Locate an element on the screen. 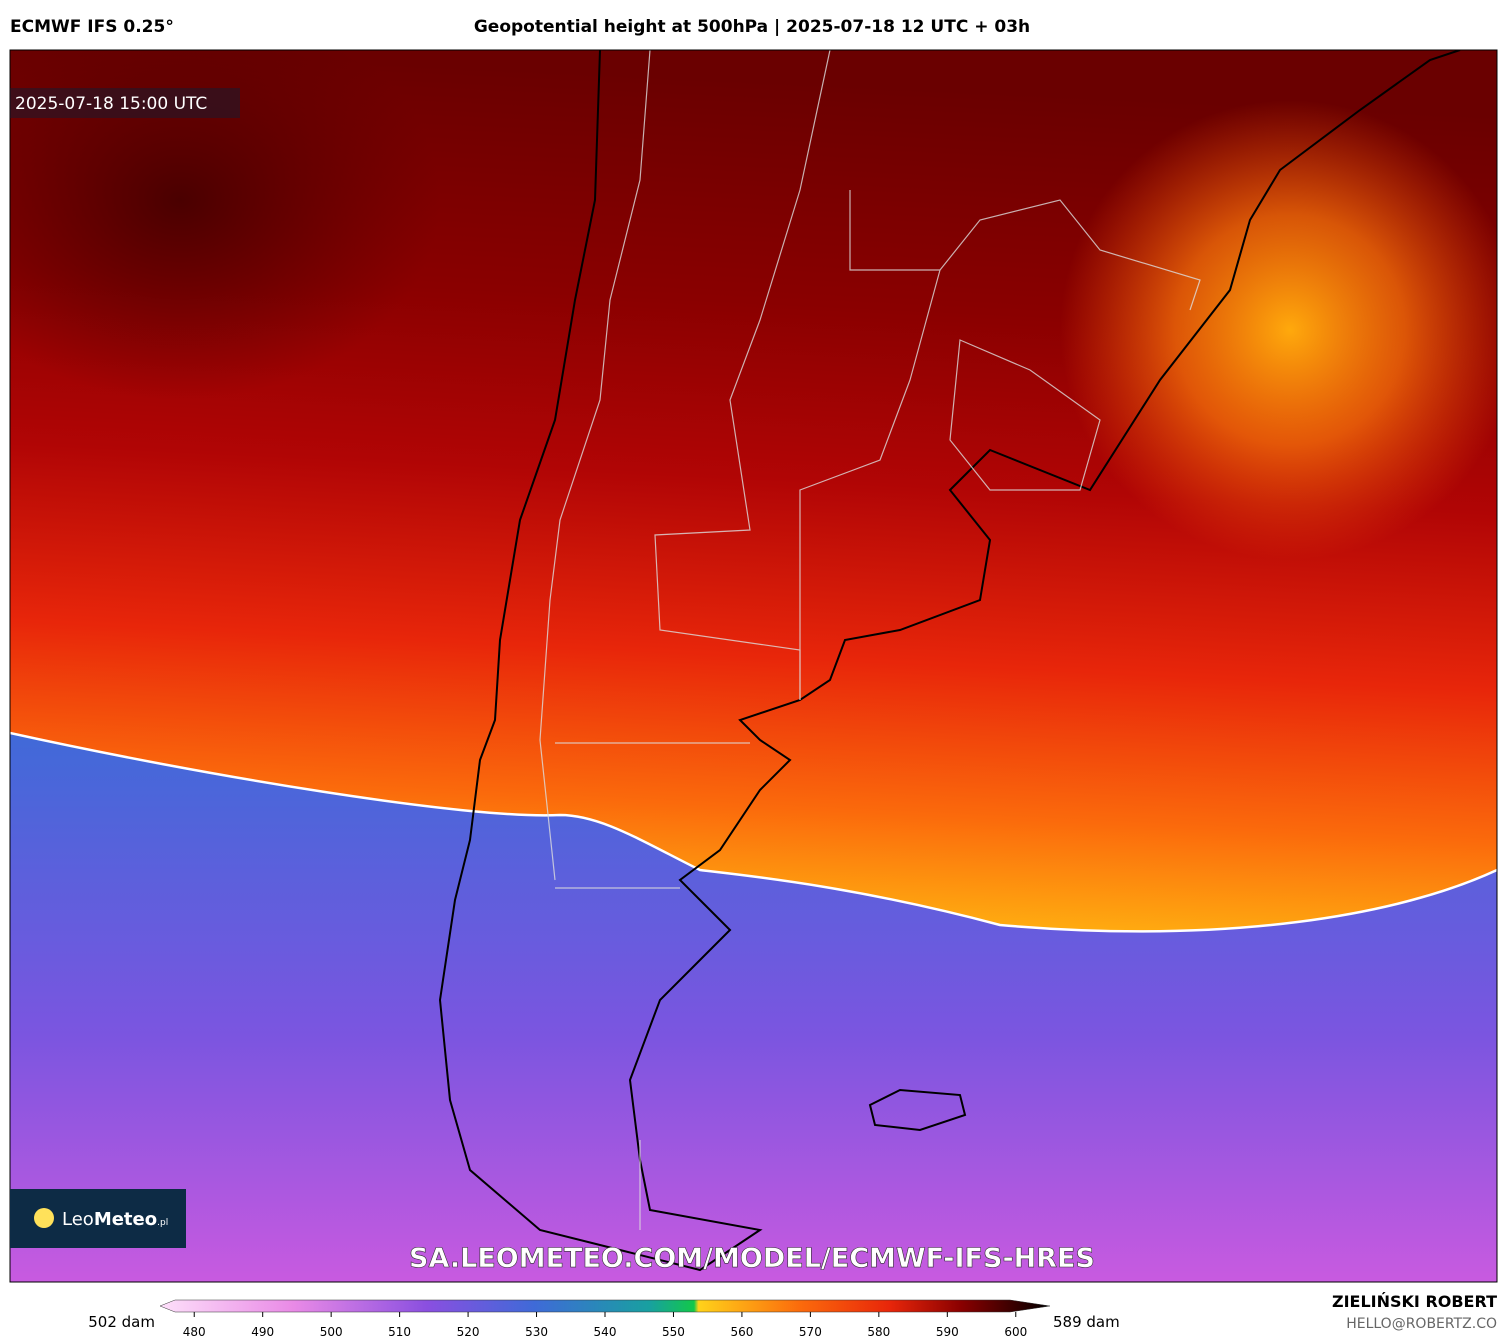 This screenshot has height=1343, width=1505. watermark: SA.LEOMETEO.COM/MODEL/ECMWF-IFS-HRES is located at coordinates (752, 1258).